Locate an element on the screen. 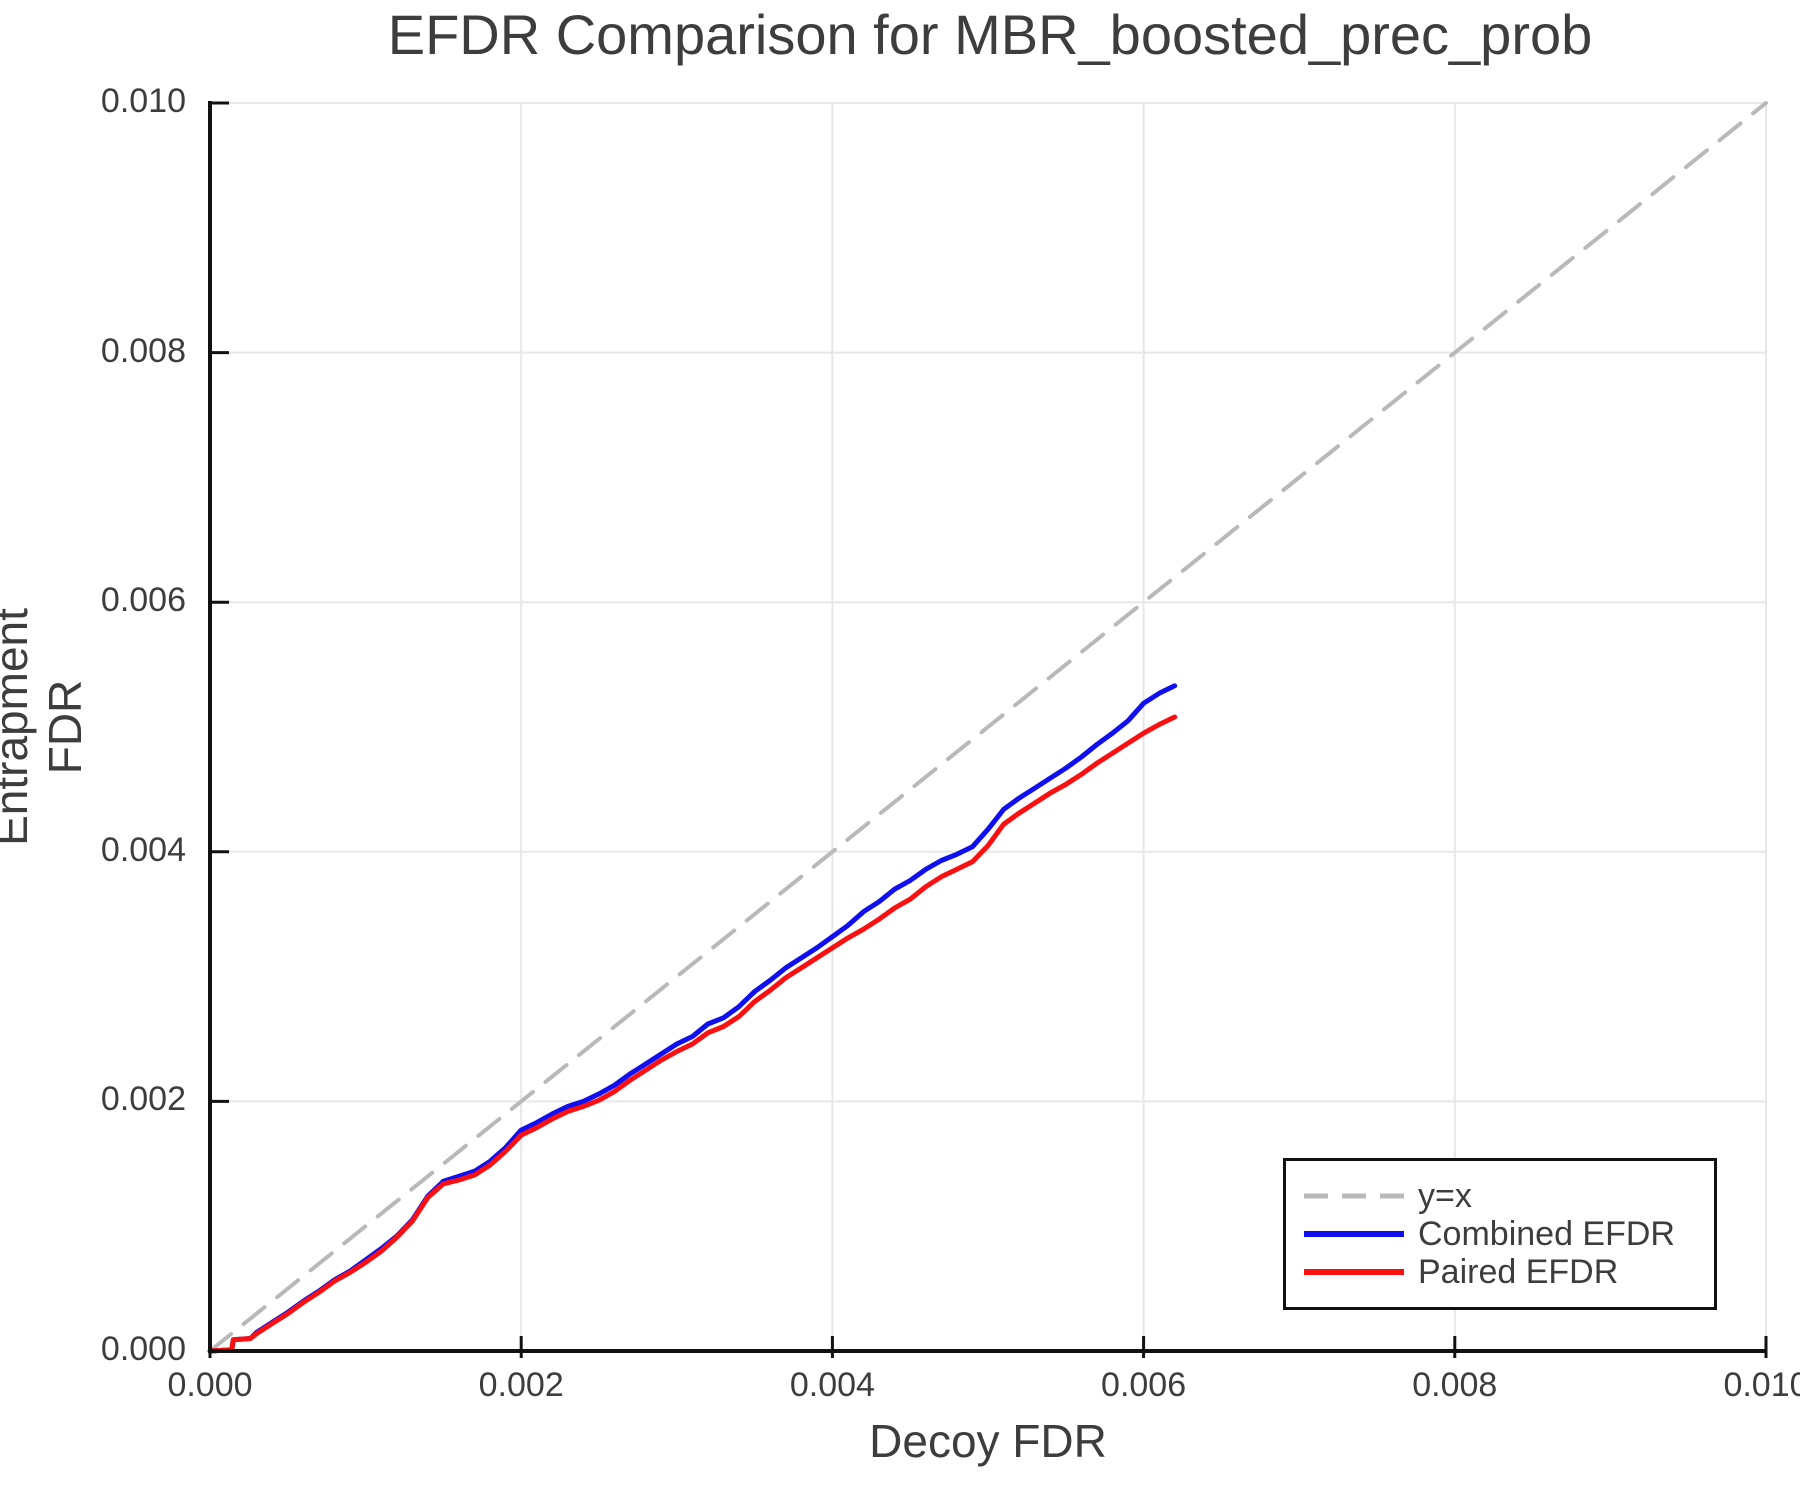 The width and height of the screenshot is (1800, 1500). legend-label-identity: y=x is located at coordinates (1445, 1195).